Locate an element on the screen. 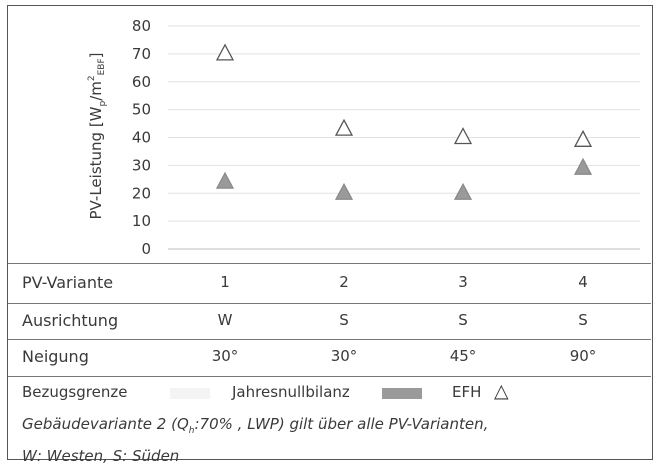 The height and width of the screenshot is (469, 659). y-tick-label: 50 is located at coordinates (141, 110).